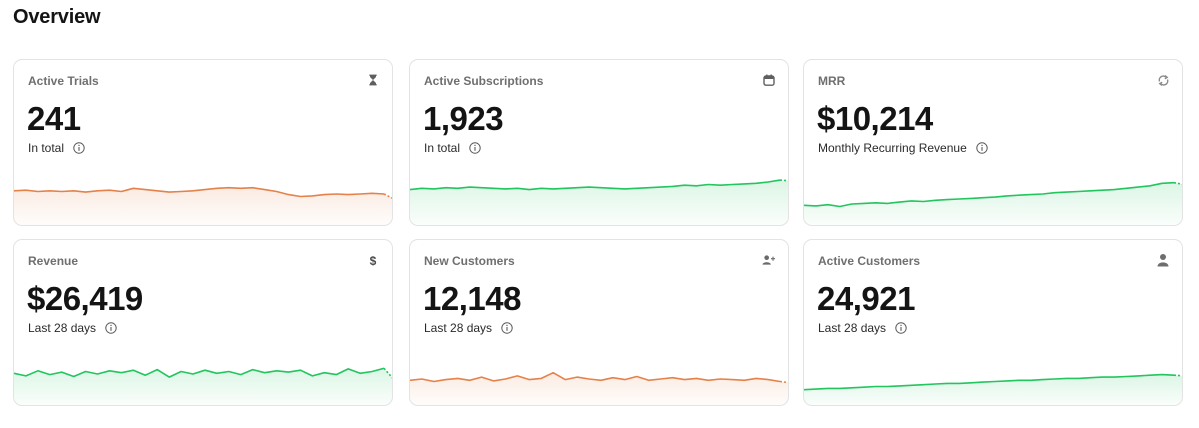 The width and height of the screenshot is (1199, 428). What do you see at coordinates (472, 298) in the screenshot?
I see `card-value: 12,148` at bounding box center [472, 298].